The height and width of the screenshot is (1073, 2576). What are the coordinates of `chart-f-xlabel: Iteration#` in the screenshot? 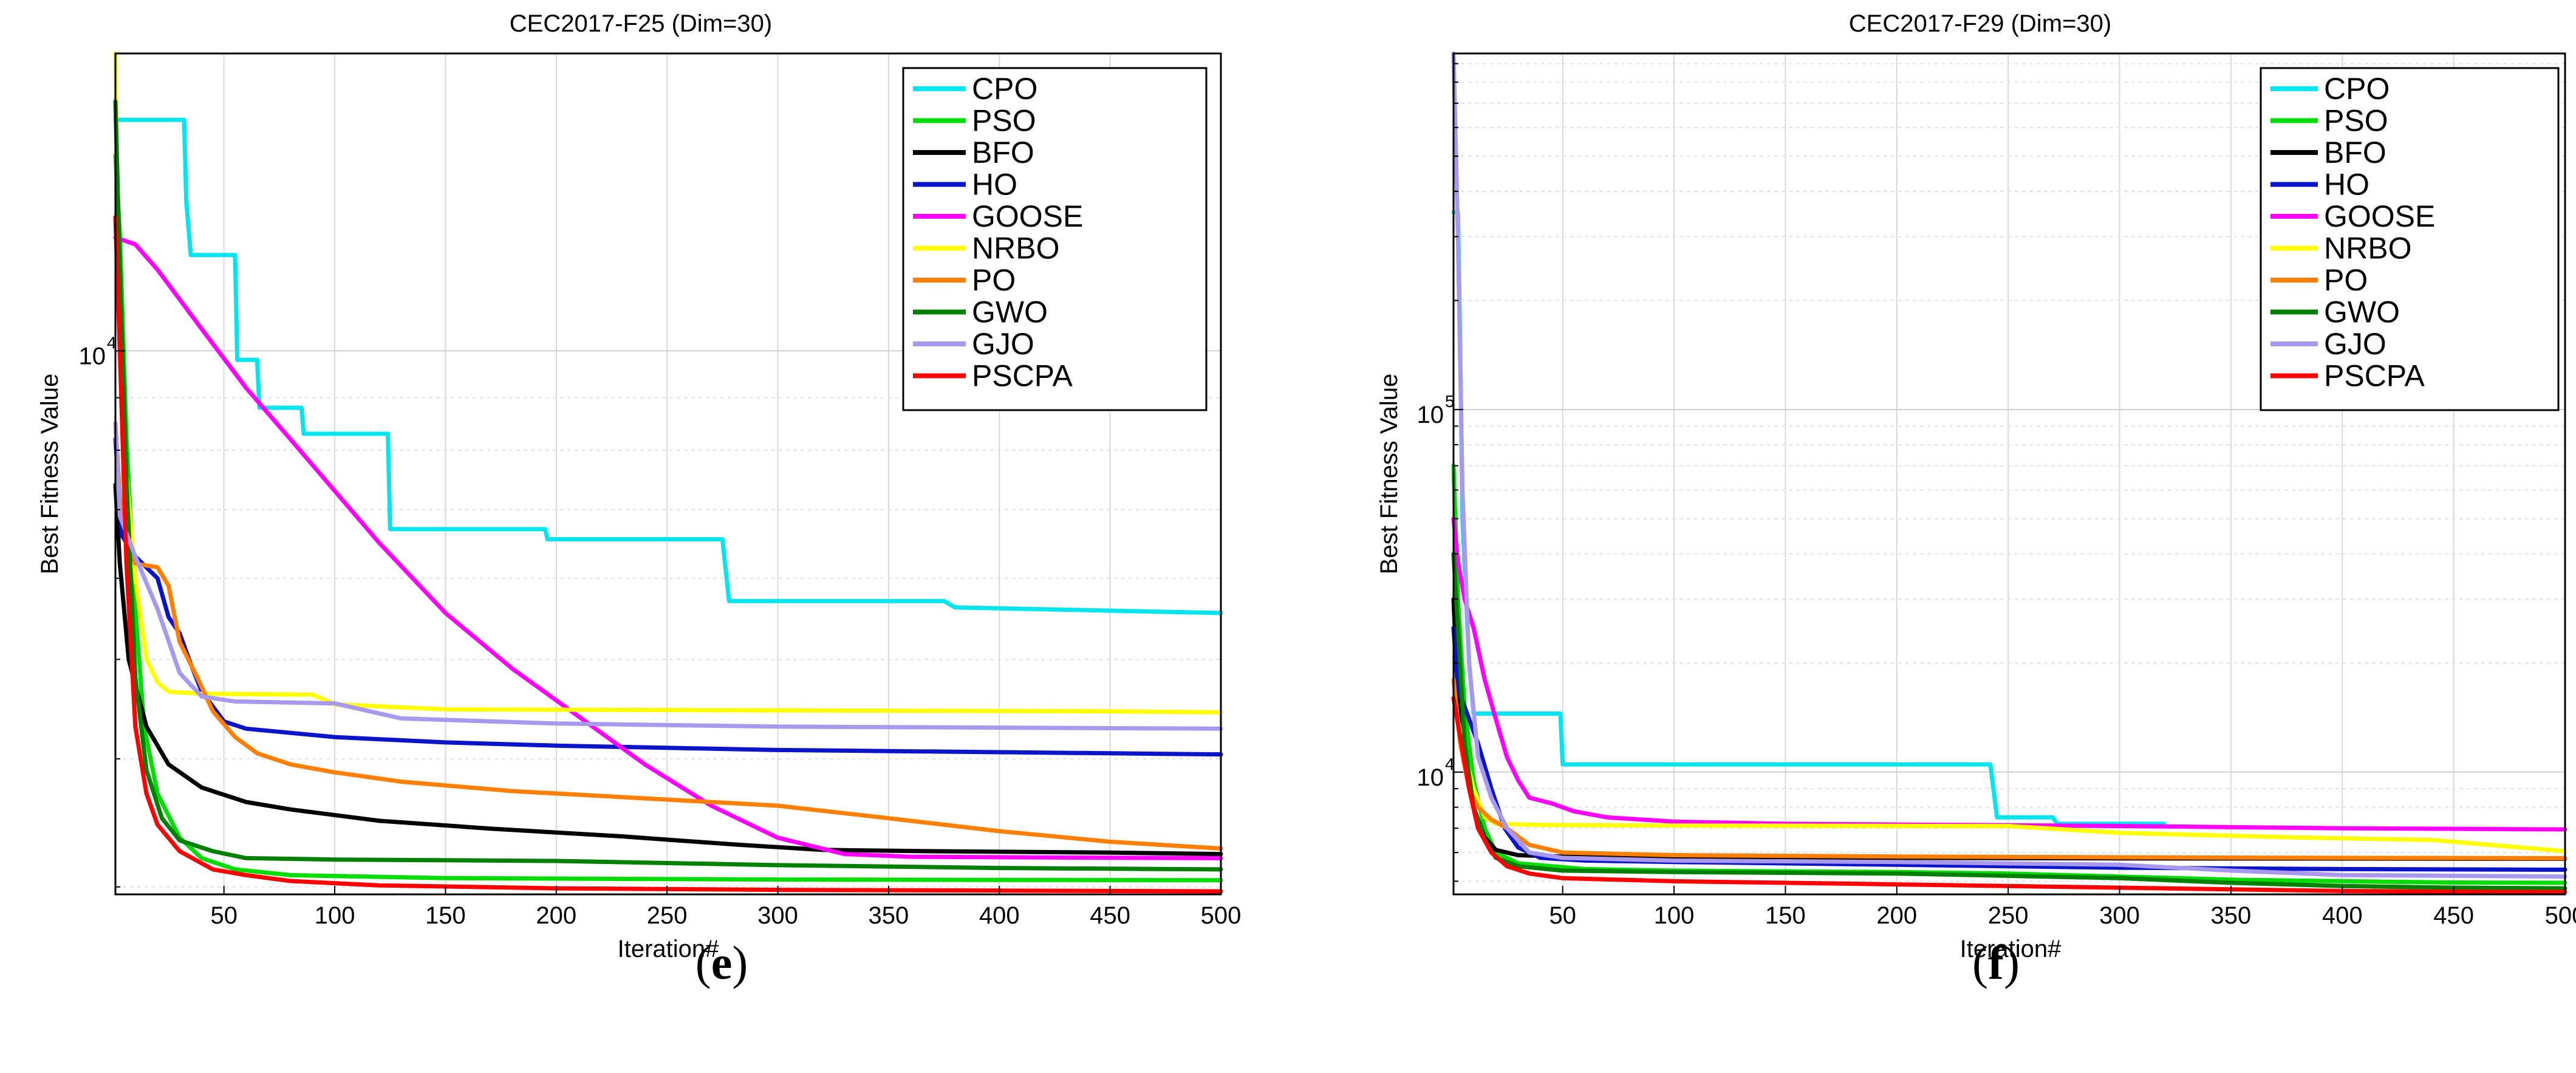 It's located at (2011, 949).